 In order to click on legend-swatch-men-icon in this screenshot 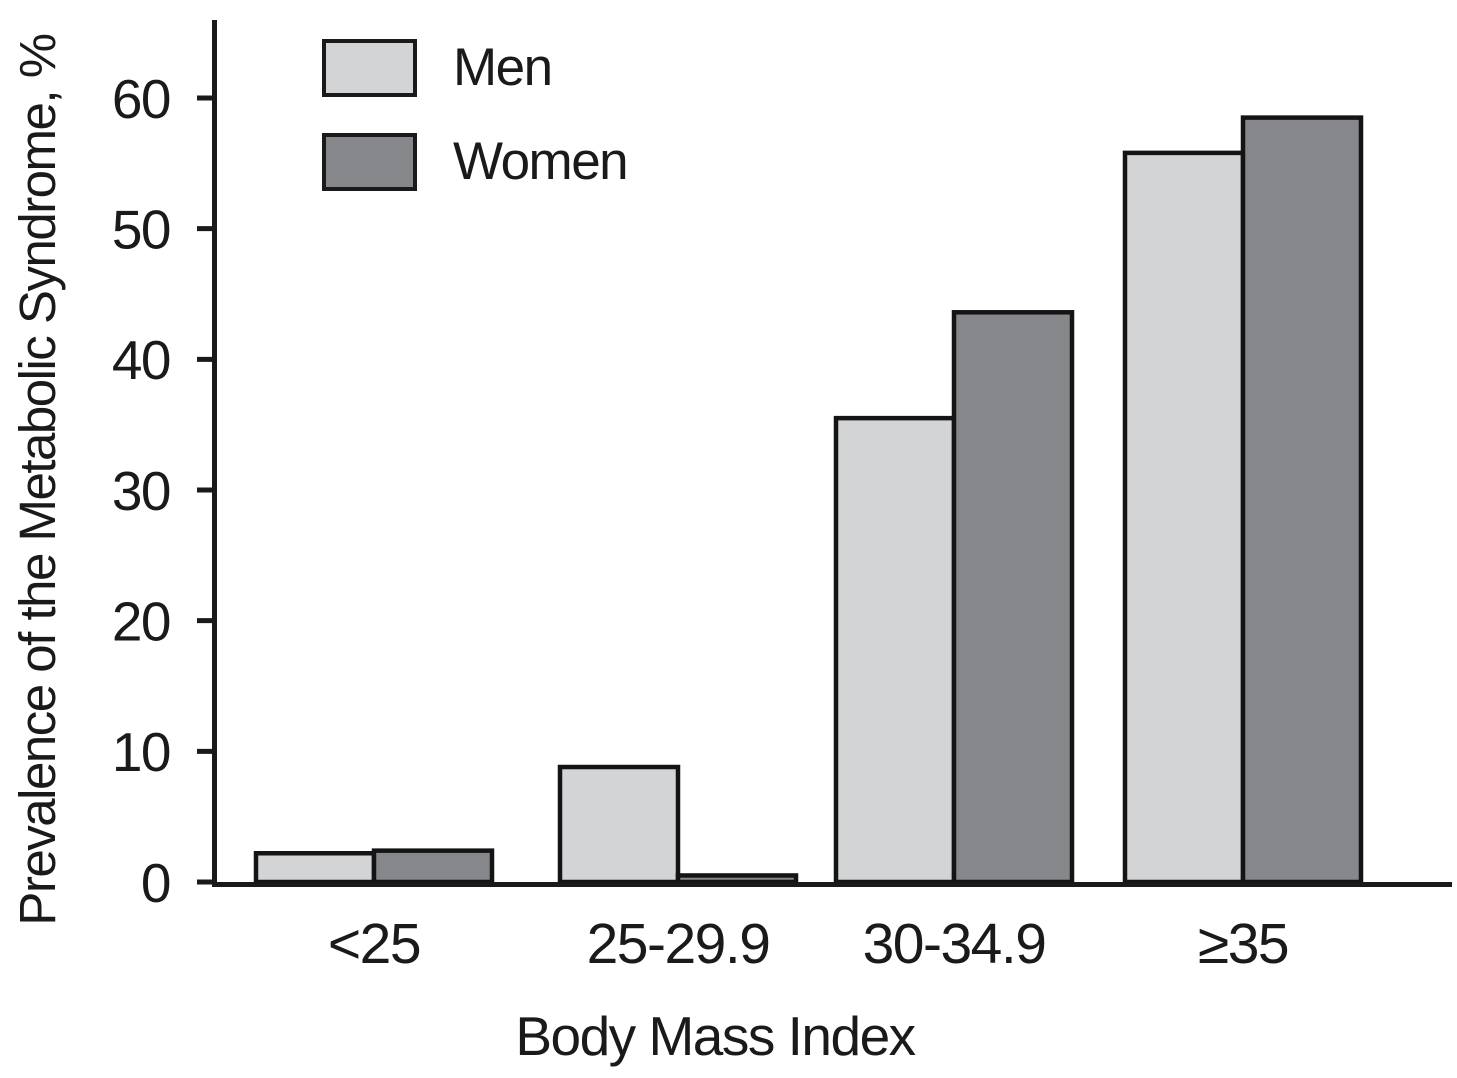, I will do `click(369, 67)`.